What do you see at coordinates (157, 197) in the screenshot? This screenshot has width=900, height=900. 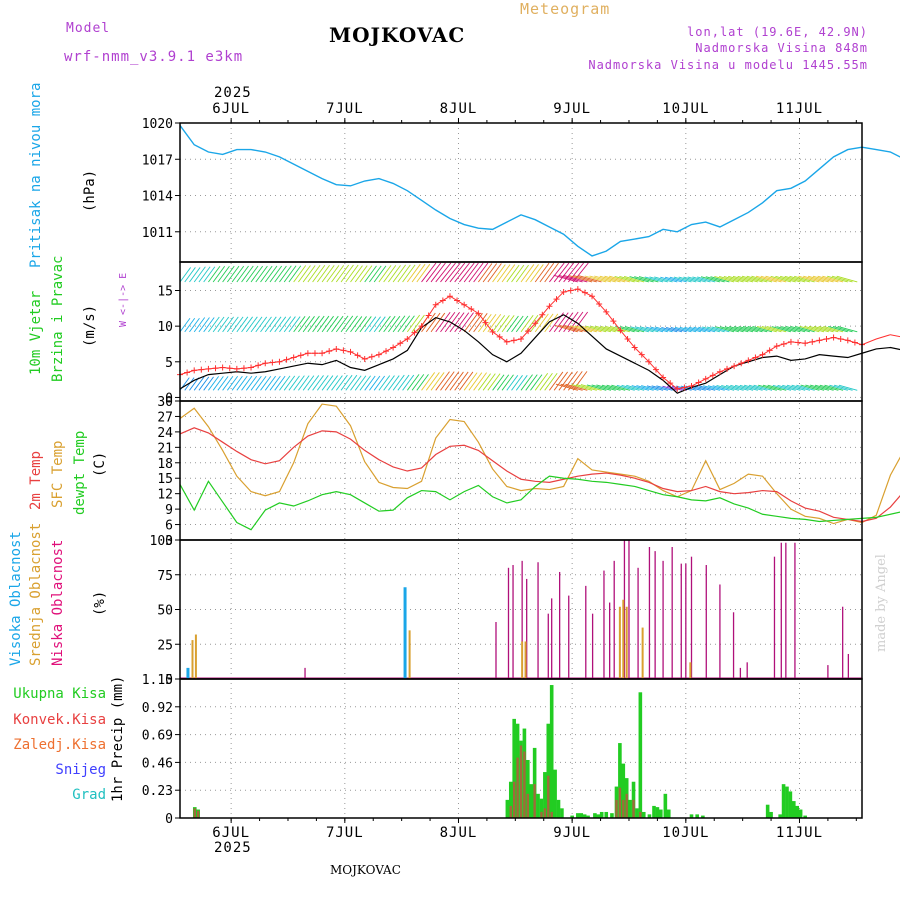 I see `pressure-tick-label: 1014` at bounding box center [157, 197].